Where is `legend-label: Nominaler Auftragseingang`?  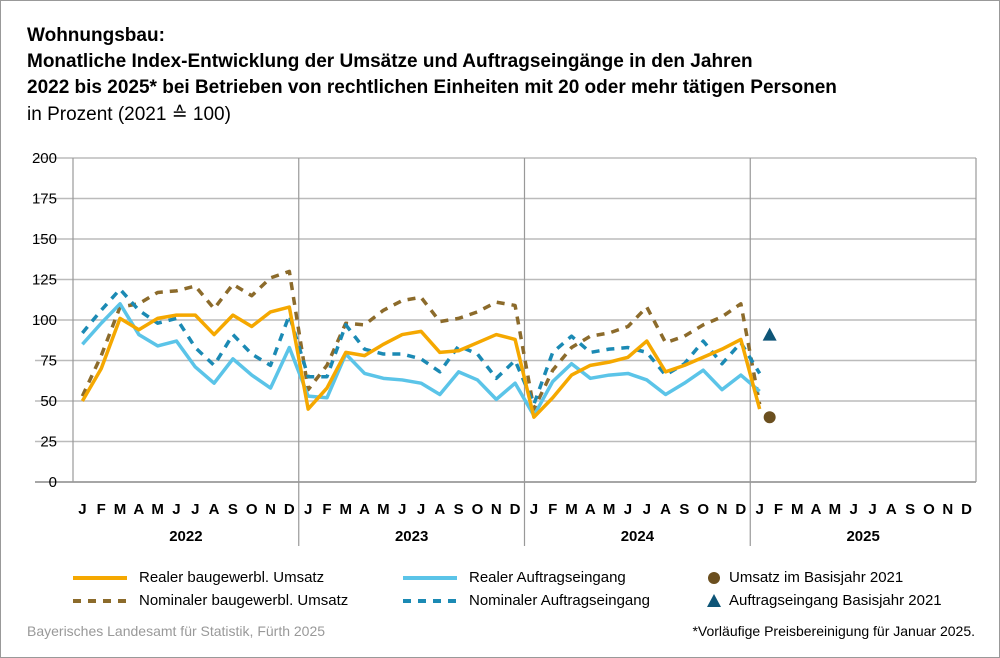
legend-label: Nominaler Auftragseingang is located at coordinates (559, 600).